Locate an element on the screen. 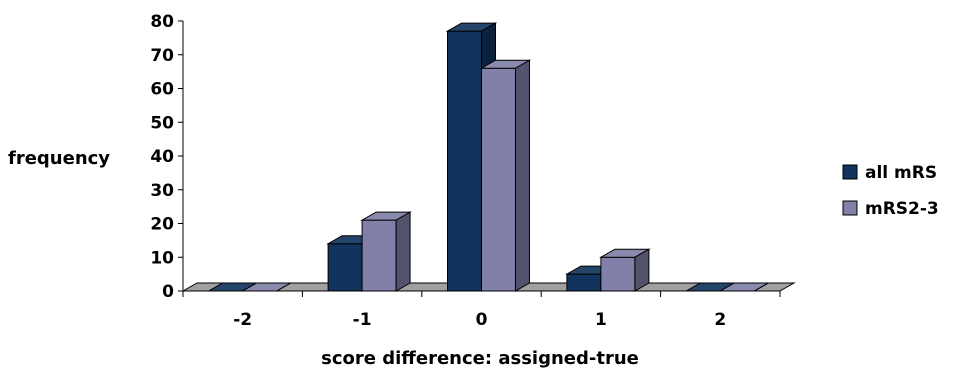  y-tick-label: 40 is located at coordinates (162, 157).